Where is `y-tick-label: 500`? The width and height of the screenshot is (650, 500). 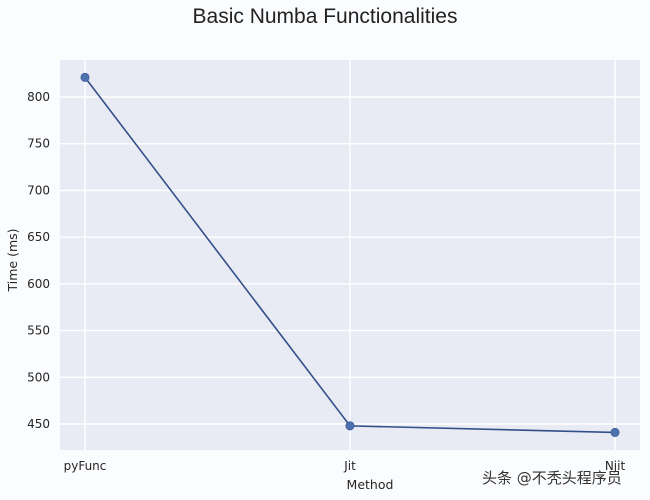 y-tick-label: 500 is located at coordinates (38, 377).